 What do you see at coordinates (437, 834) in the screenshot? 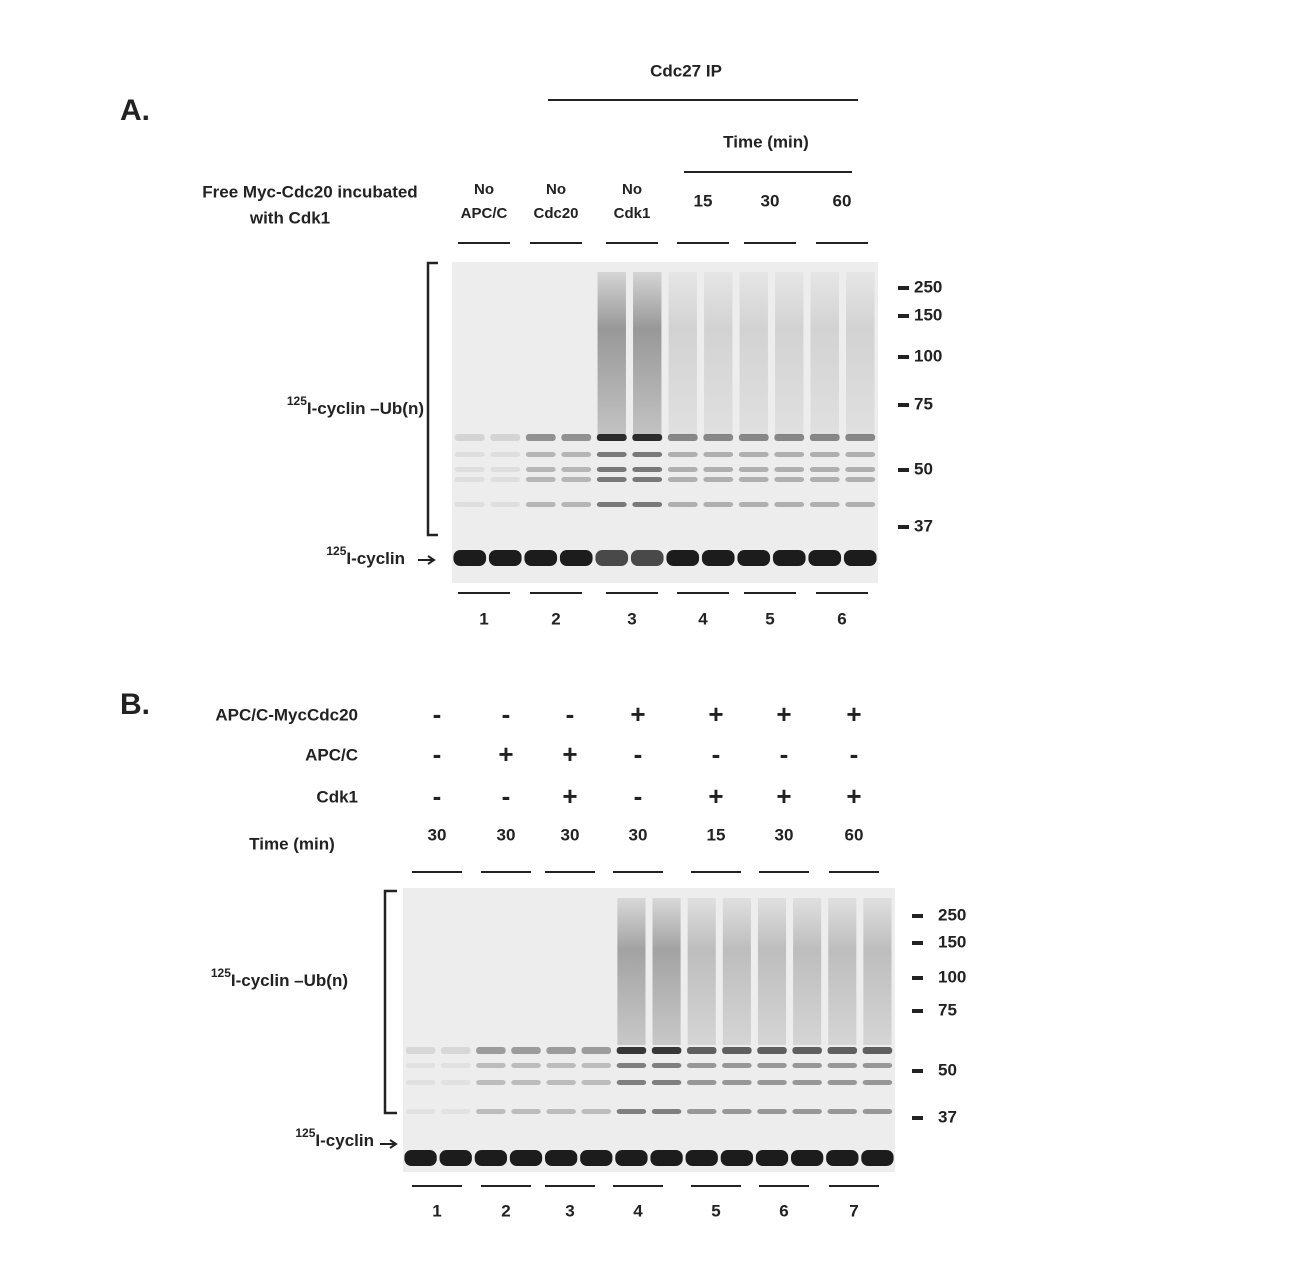
I see `row-value: 30` at bounding box center [437, 834].